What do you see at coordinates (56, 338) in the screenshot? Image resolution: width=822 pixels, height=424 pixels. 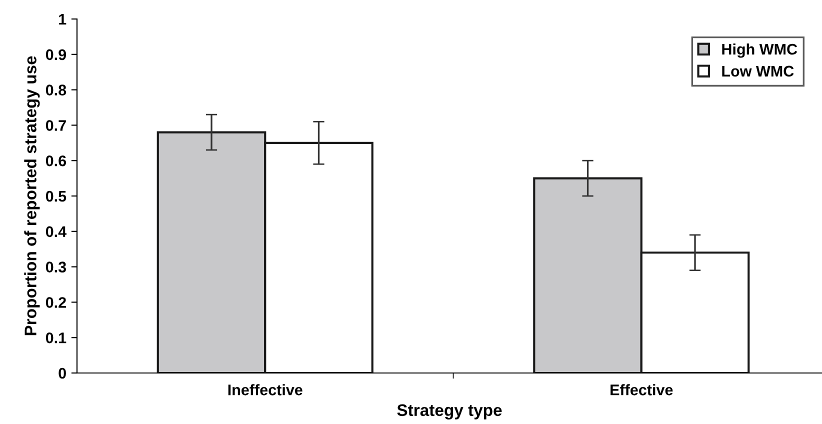 I see `y-tick-label: 0.1` at bounding box center [56, 338].